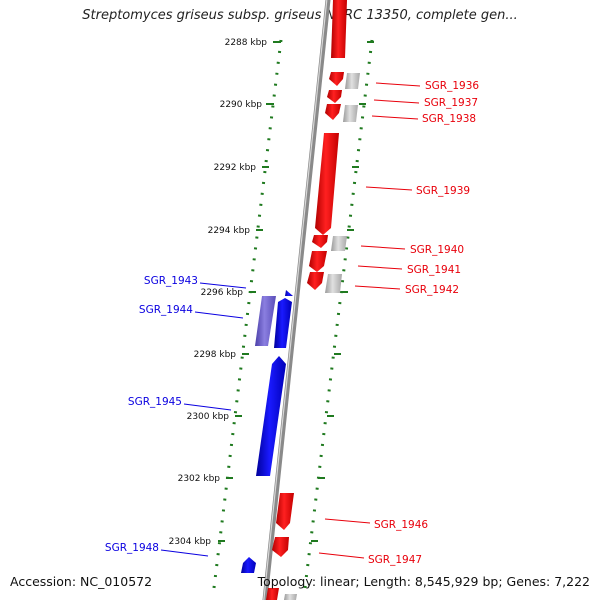 This screenshot has width=600, height=600. What do you see at coordinates (286, 168) in the screenshot?
I see `ruler-tick: 2292 kbp` at bounding box center [286, 168].